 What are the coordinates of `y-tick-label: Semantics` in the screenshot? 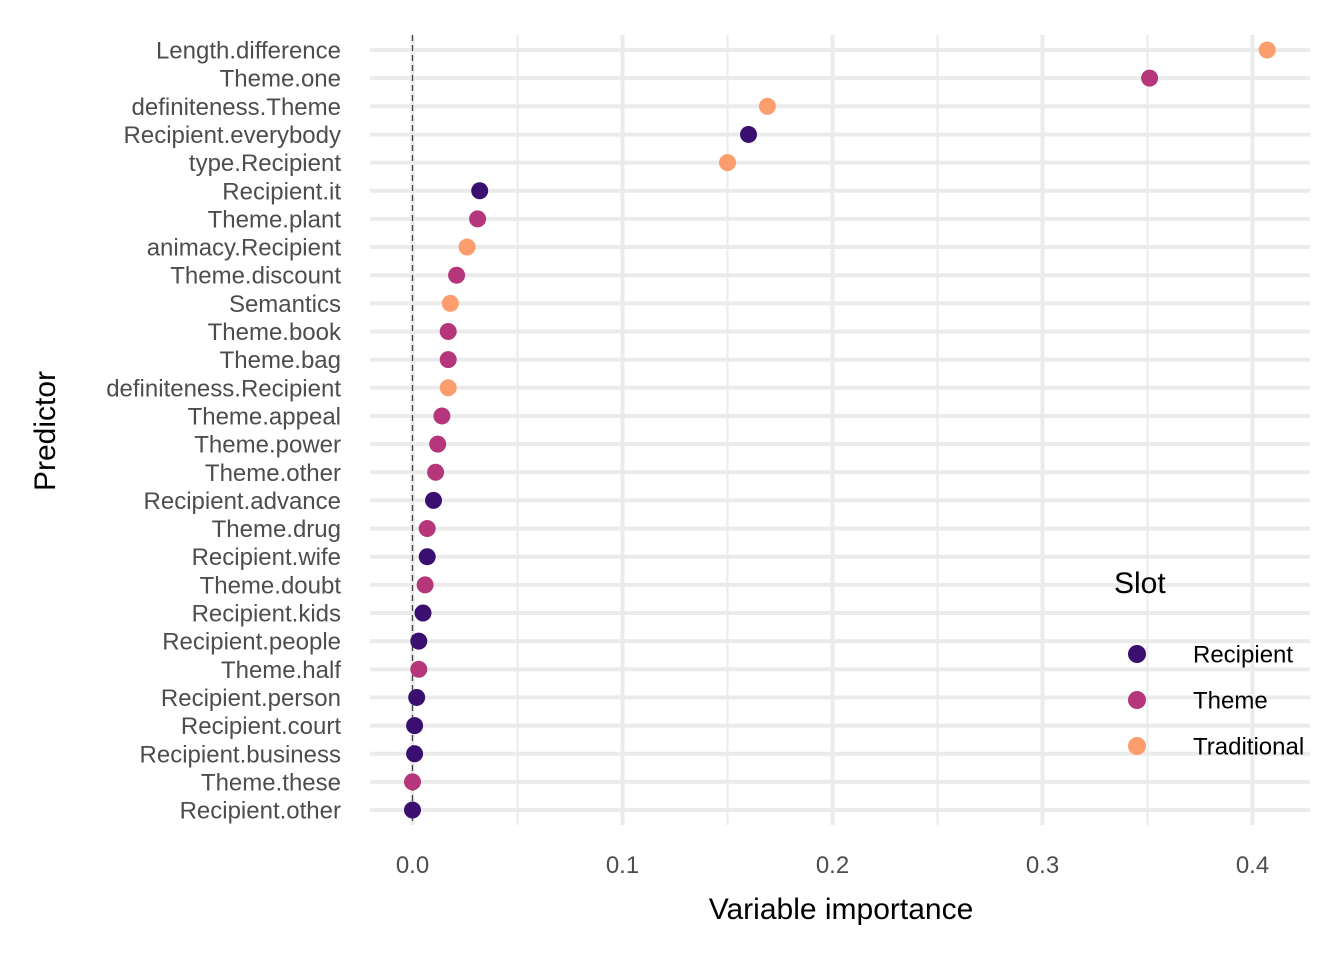 It's located at (285, 304).